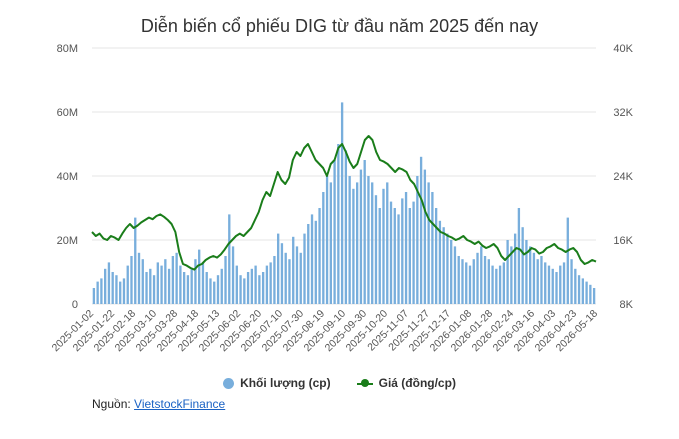 This screenshot has height=439, width=679. I want to click on left-tick-label: 60M, so click(67, 113).